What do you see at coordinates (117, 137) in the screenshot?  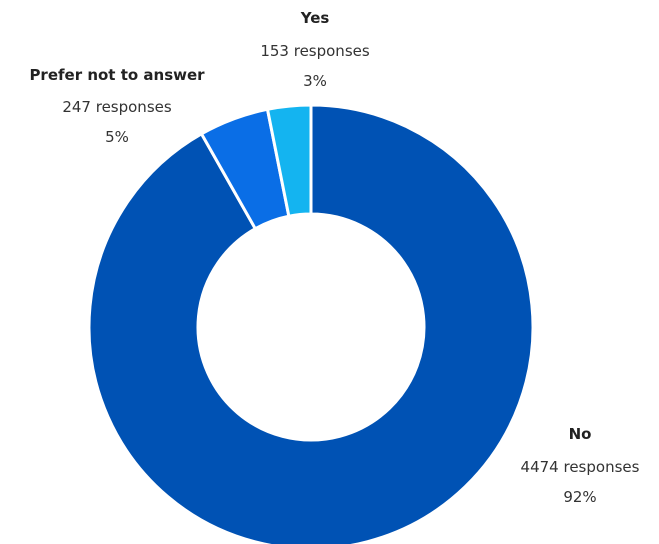 I see `slice-label-prefer-not-percent: 5%` at bounding box center [117, 137].